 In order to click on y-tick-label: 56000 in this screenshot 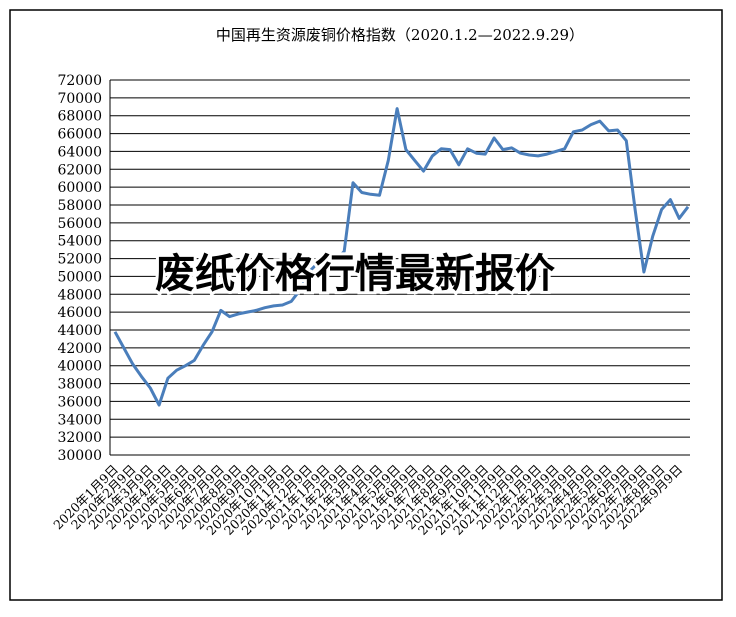, I will do `click(79, 224)`.